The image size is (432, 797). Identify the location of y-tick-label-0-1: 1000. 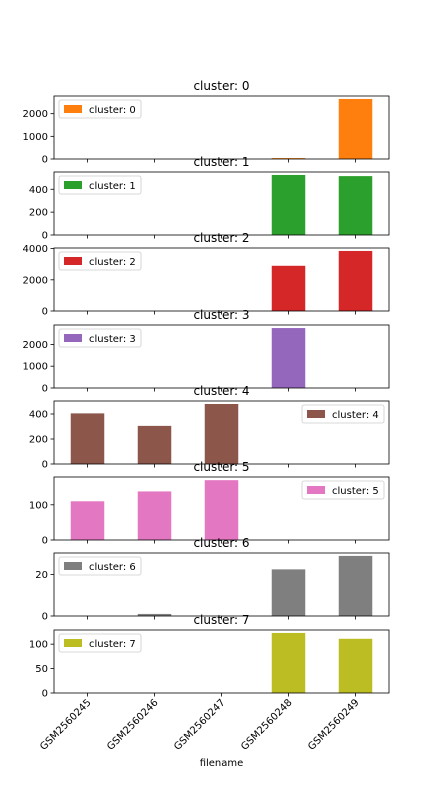
(35, 137).